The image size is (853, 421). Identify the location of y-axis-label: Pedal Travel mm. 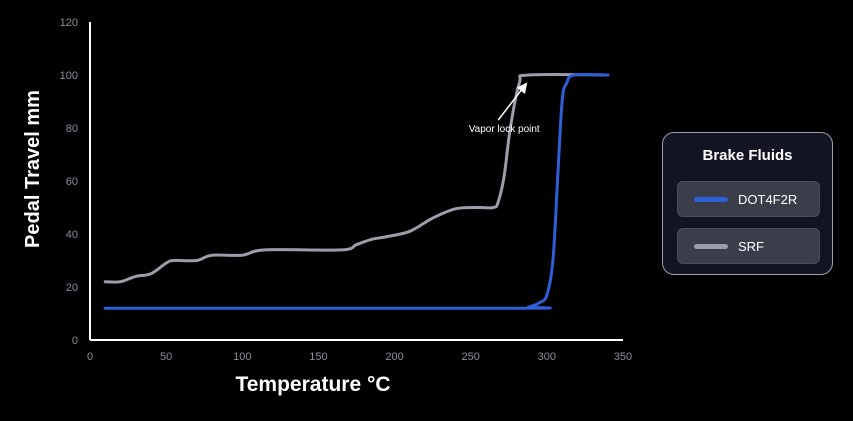
(33, 169).